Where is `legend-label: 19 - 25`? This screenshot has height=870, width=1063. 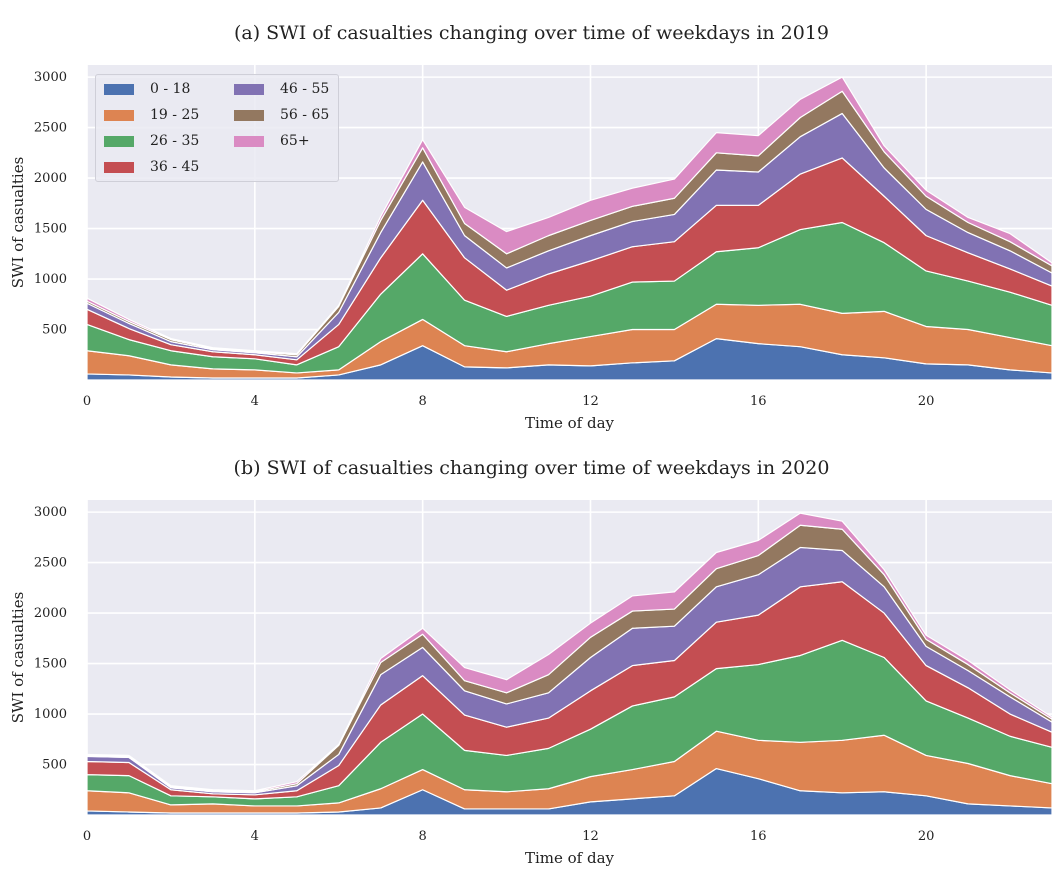
legend-label: 19 - 25 is located at coordinates (175, 115).